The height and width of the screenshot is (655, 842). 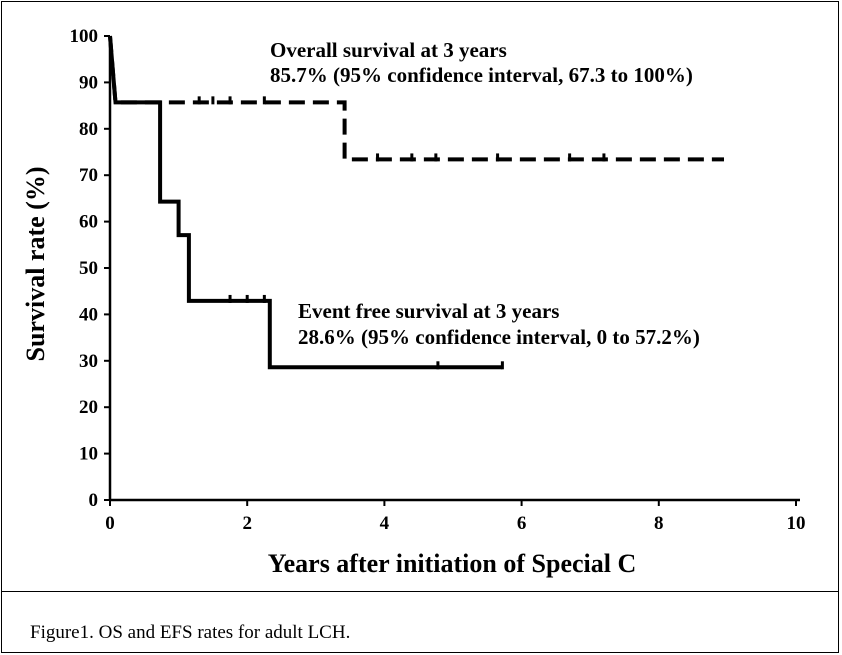 I want to click on x-tick-label: 8, so click(x=659, y=523).